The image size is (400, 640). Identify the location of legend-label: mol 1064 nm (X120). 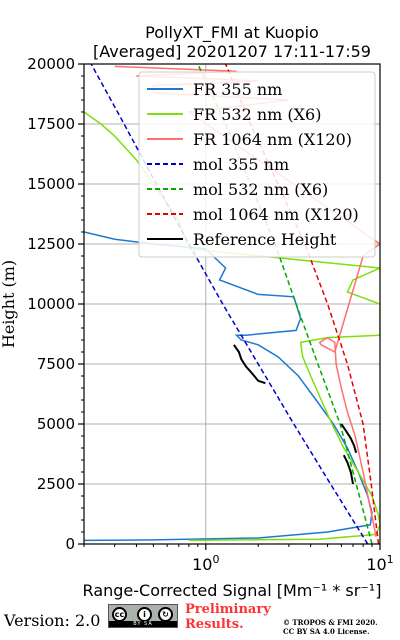
(276, 214).